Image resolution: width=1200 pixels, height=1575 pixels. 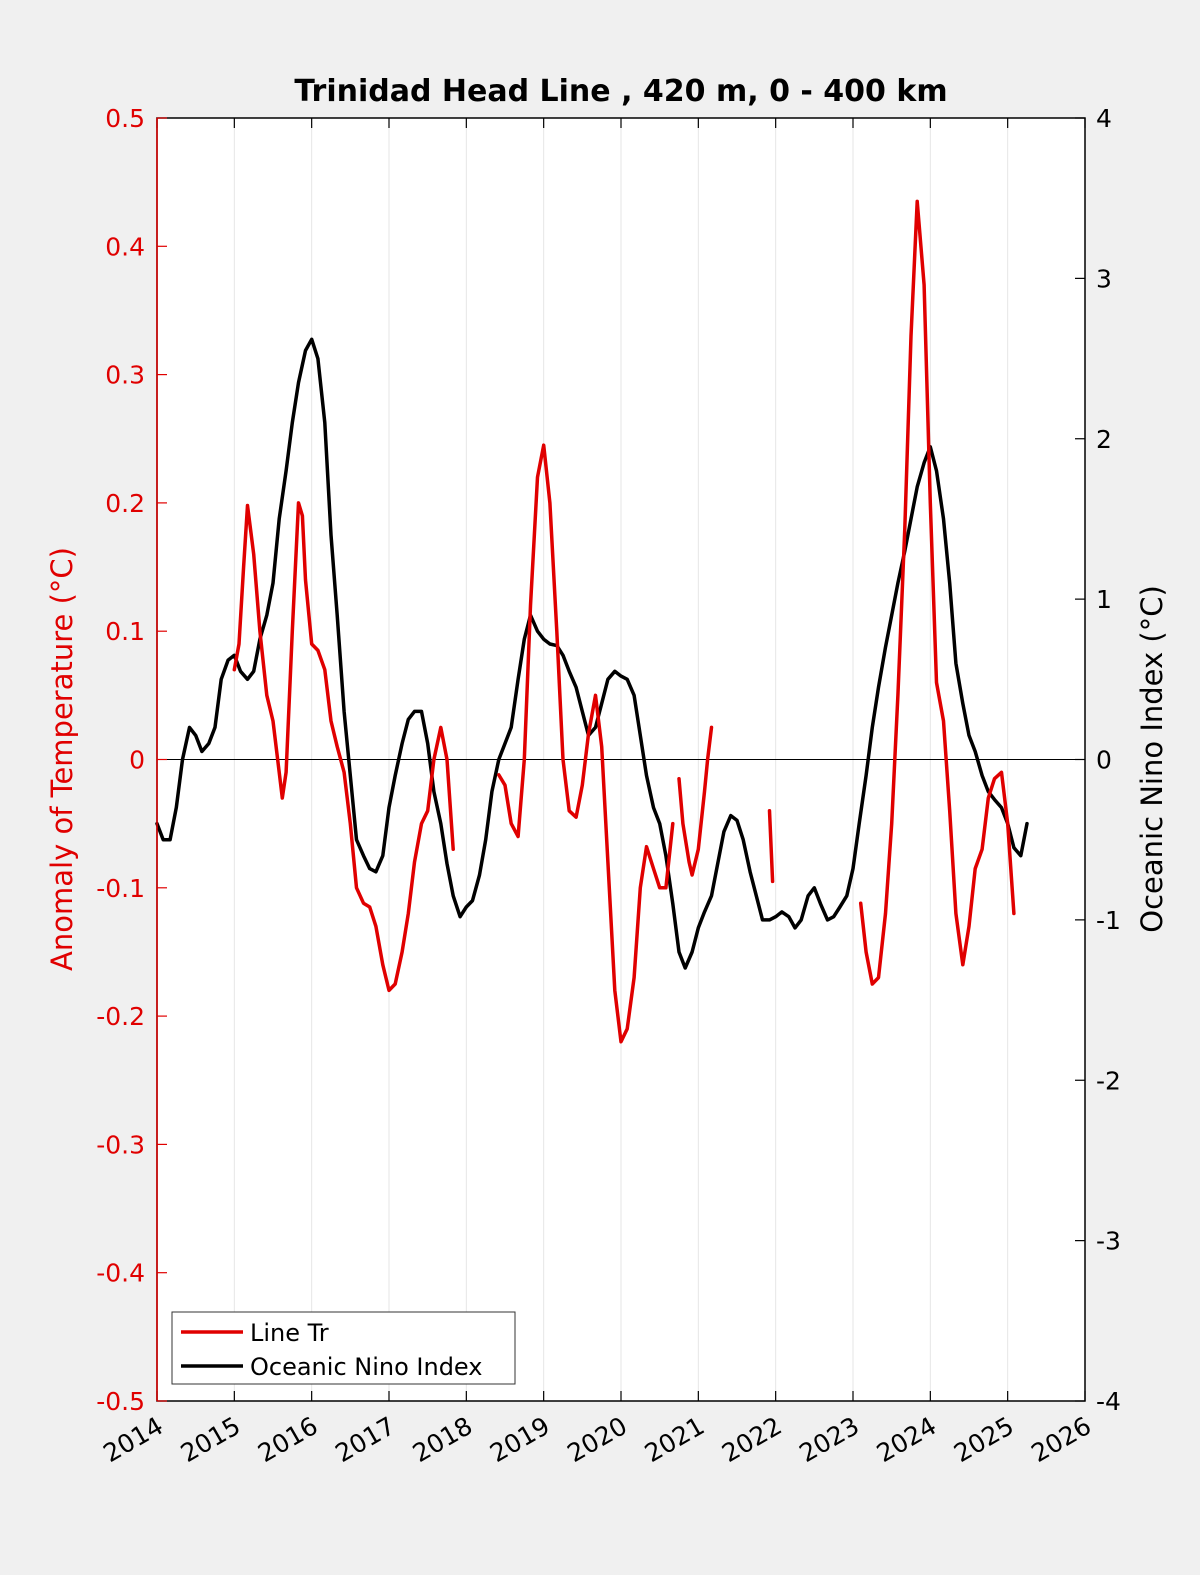 I want to click on y-left-tick-label: -0.2, so click(x=120, y=1016).